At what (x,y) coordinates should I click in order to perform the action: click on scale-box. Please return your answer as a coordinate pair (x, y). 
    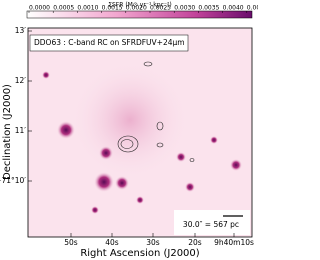
    Looking at the image, I should click on (212, 222).